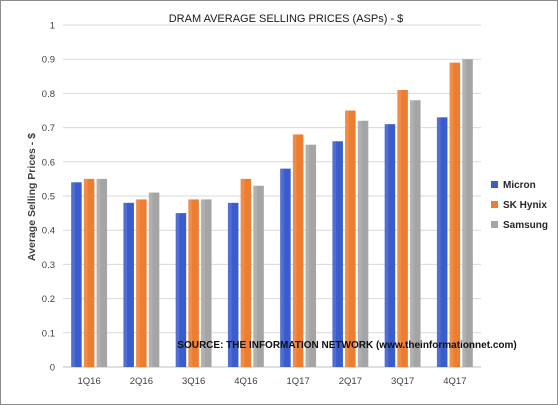 This screenshot has width=558, height=405. Describe the element at coordinates (48, 60) in the screenshot. I see `y-tick-label: 0.9` at that location.